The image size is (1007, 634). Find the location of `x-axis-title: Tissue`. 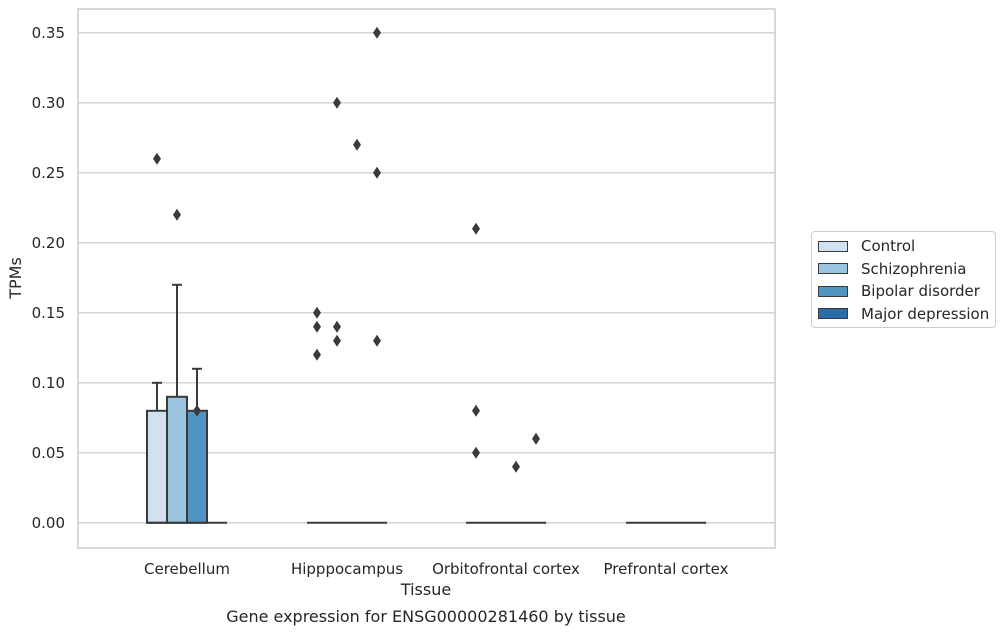

x-axis-title: Tissue is located at coordinates (425, 589).